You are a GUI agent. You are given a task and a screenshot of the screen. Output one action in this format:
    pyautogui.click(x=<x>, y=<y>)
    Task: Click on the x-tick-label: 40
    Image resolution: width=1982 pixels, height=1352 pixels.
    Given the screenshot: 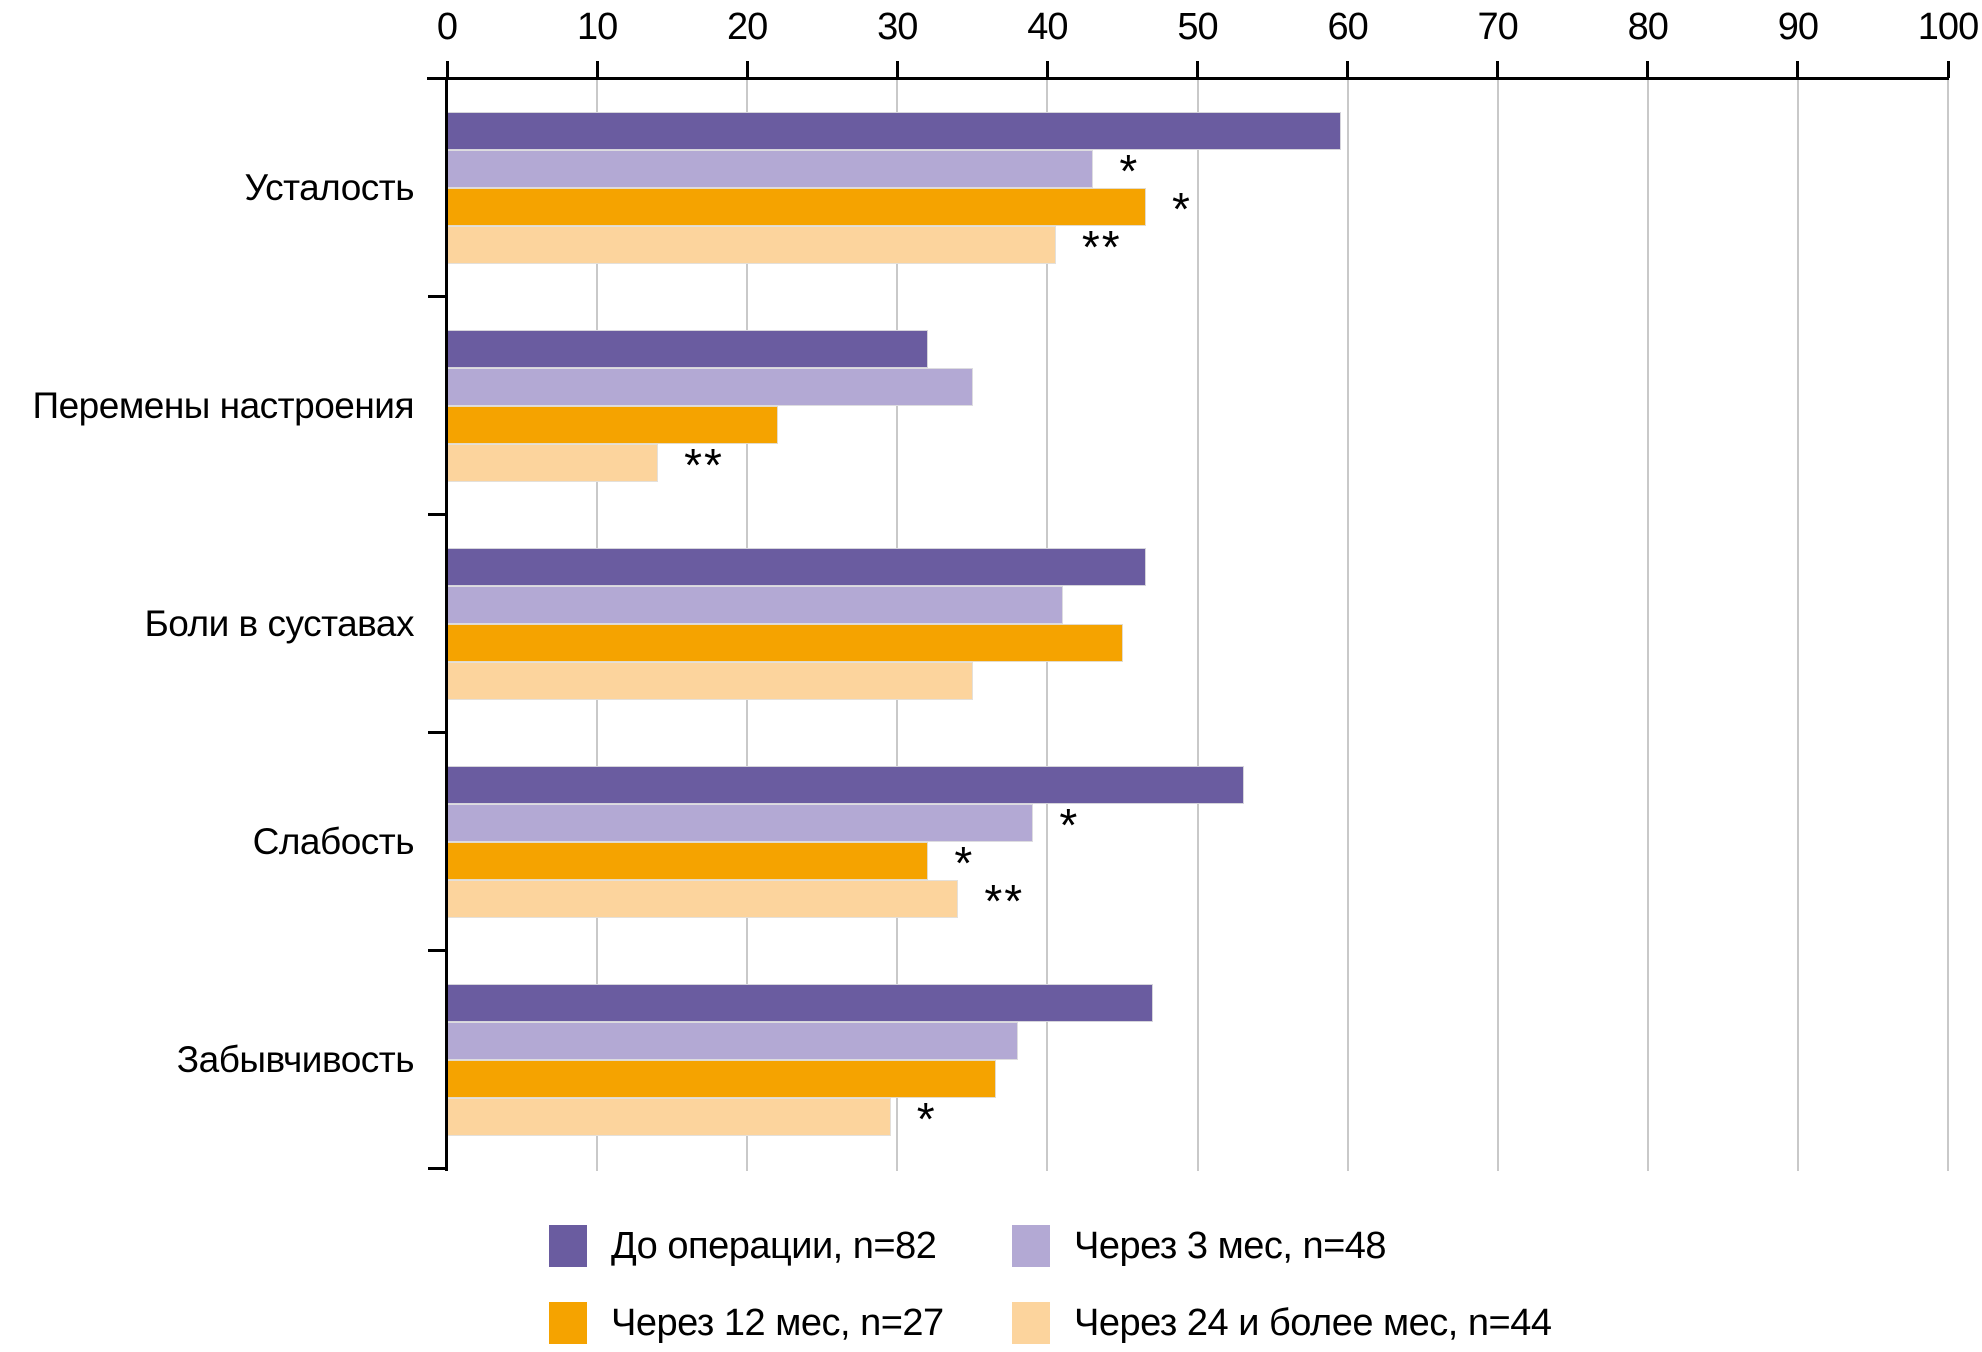 What is the action you would take?
    pyautogui.click(x=1047, y=27)
    